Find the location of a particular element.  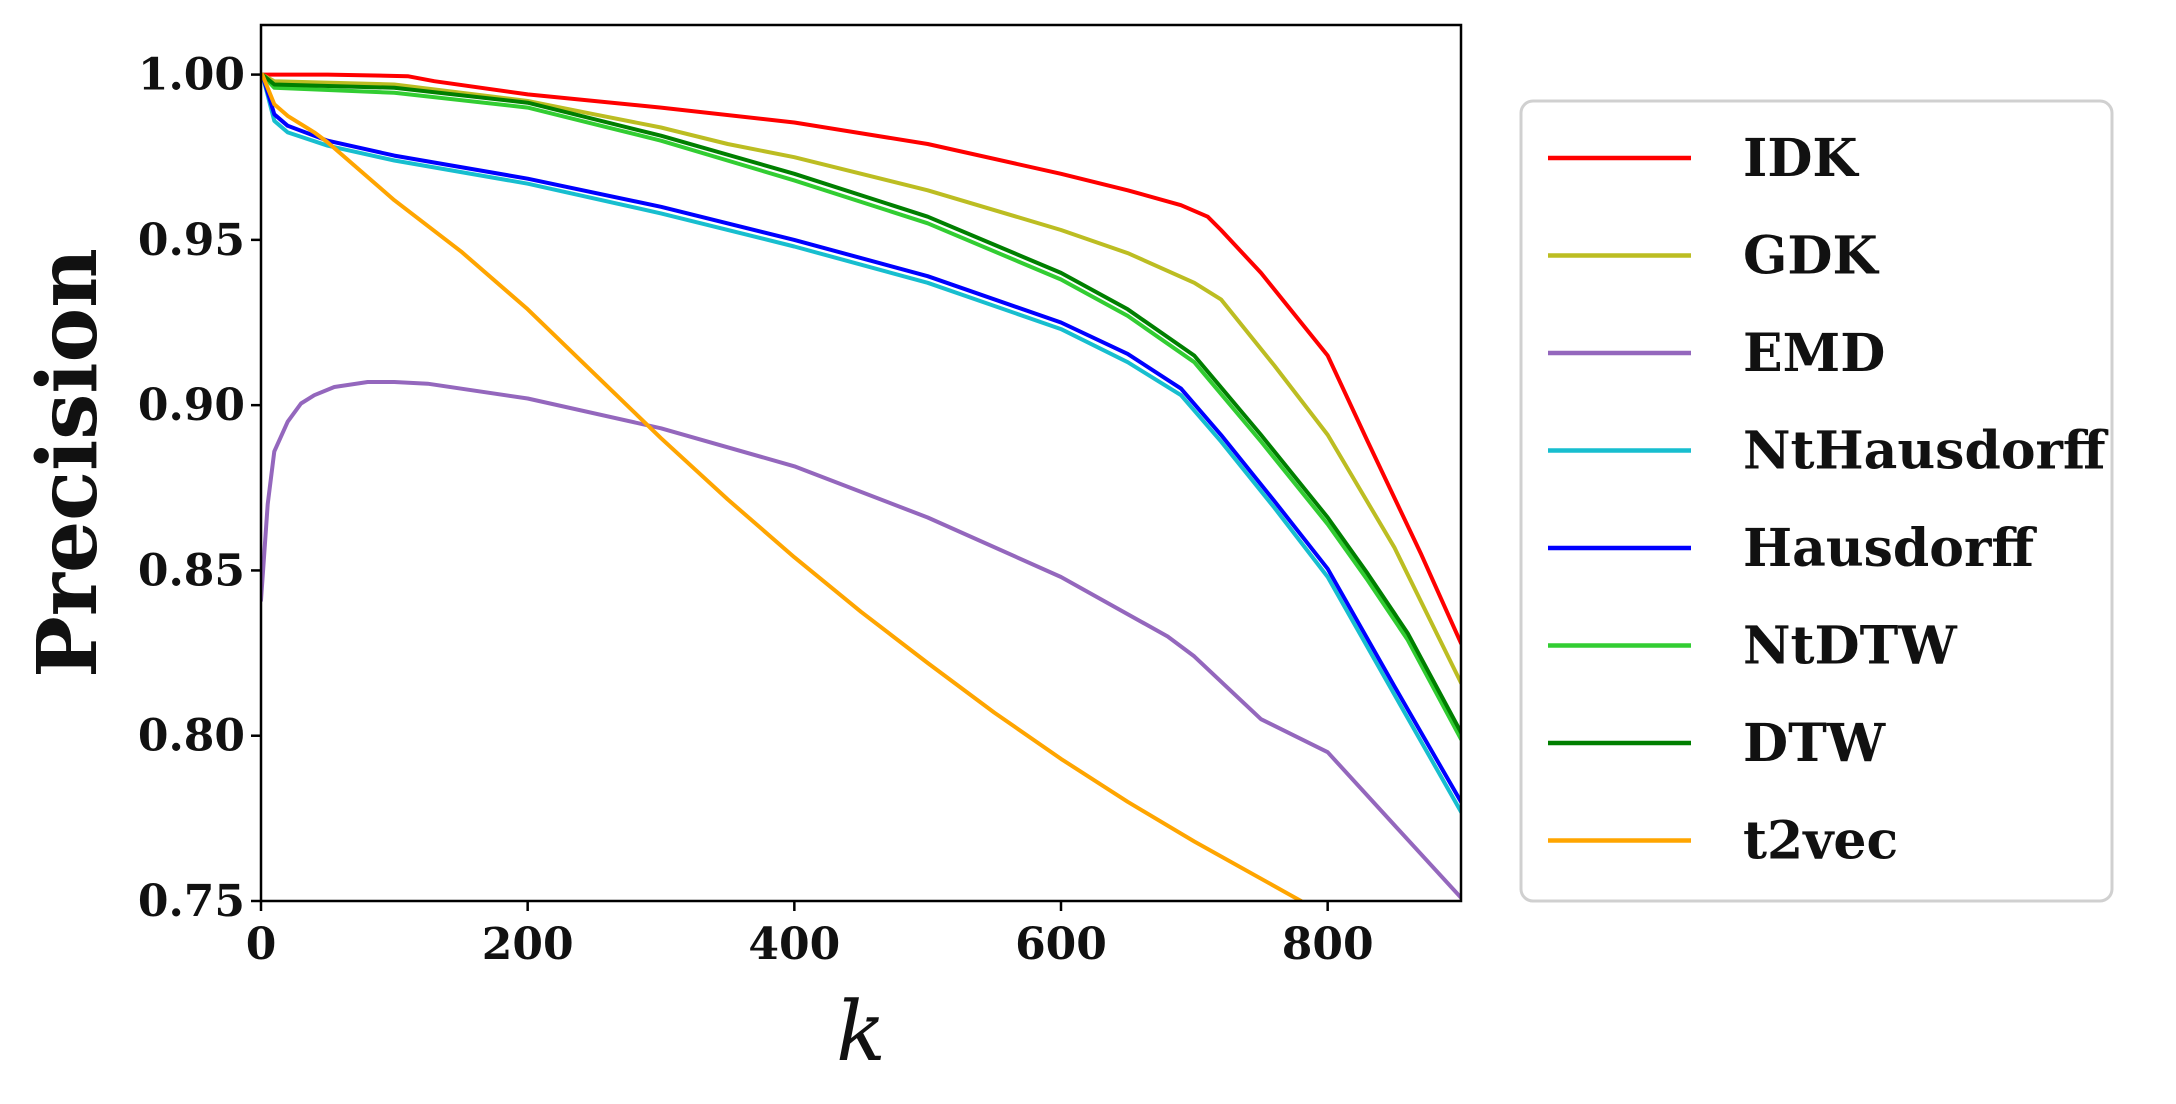

x-axis-label: k is located at coordinates (861, 1032).